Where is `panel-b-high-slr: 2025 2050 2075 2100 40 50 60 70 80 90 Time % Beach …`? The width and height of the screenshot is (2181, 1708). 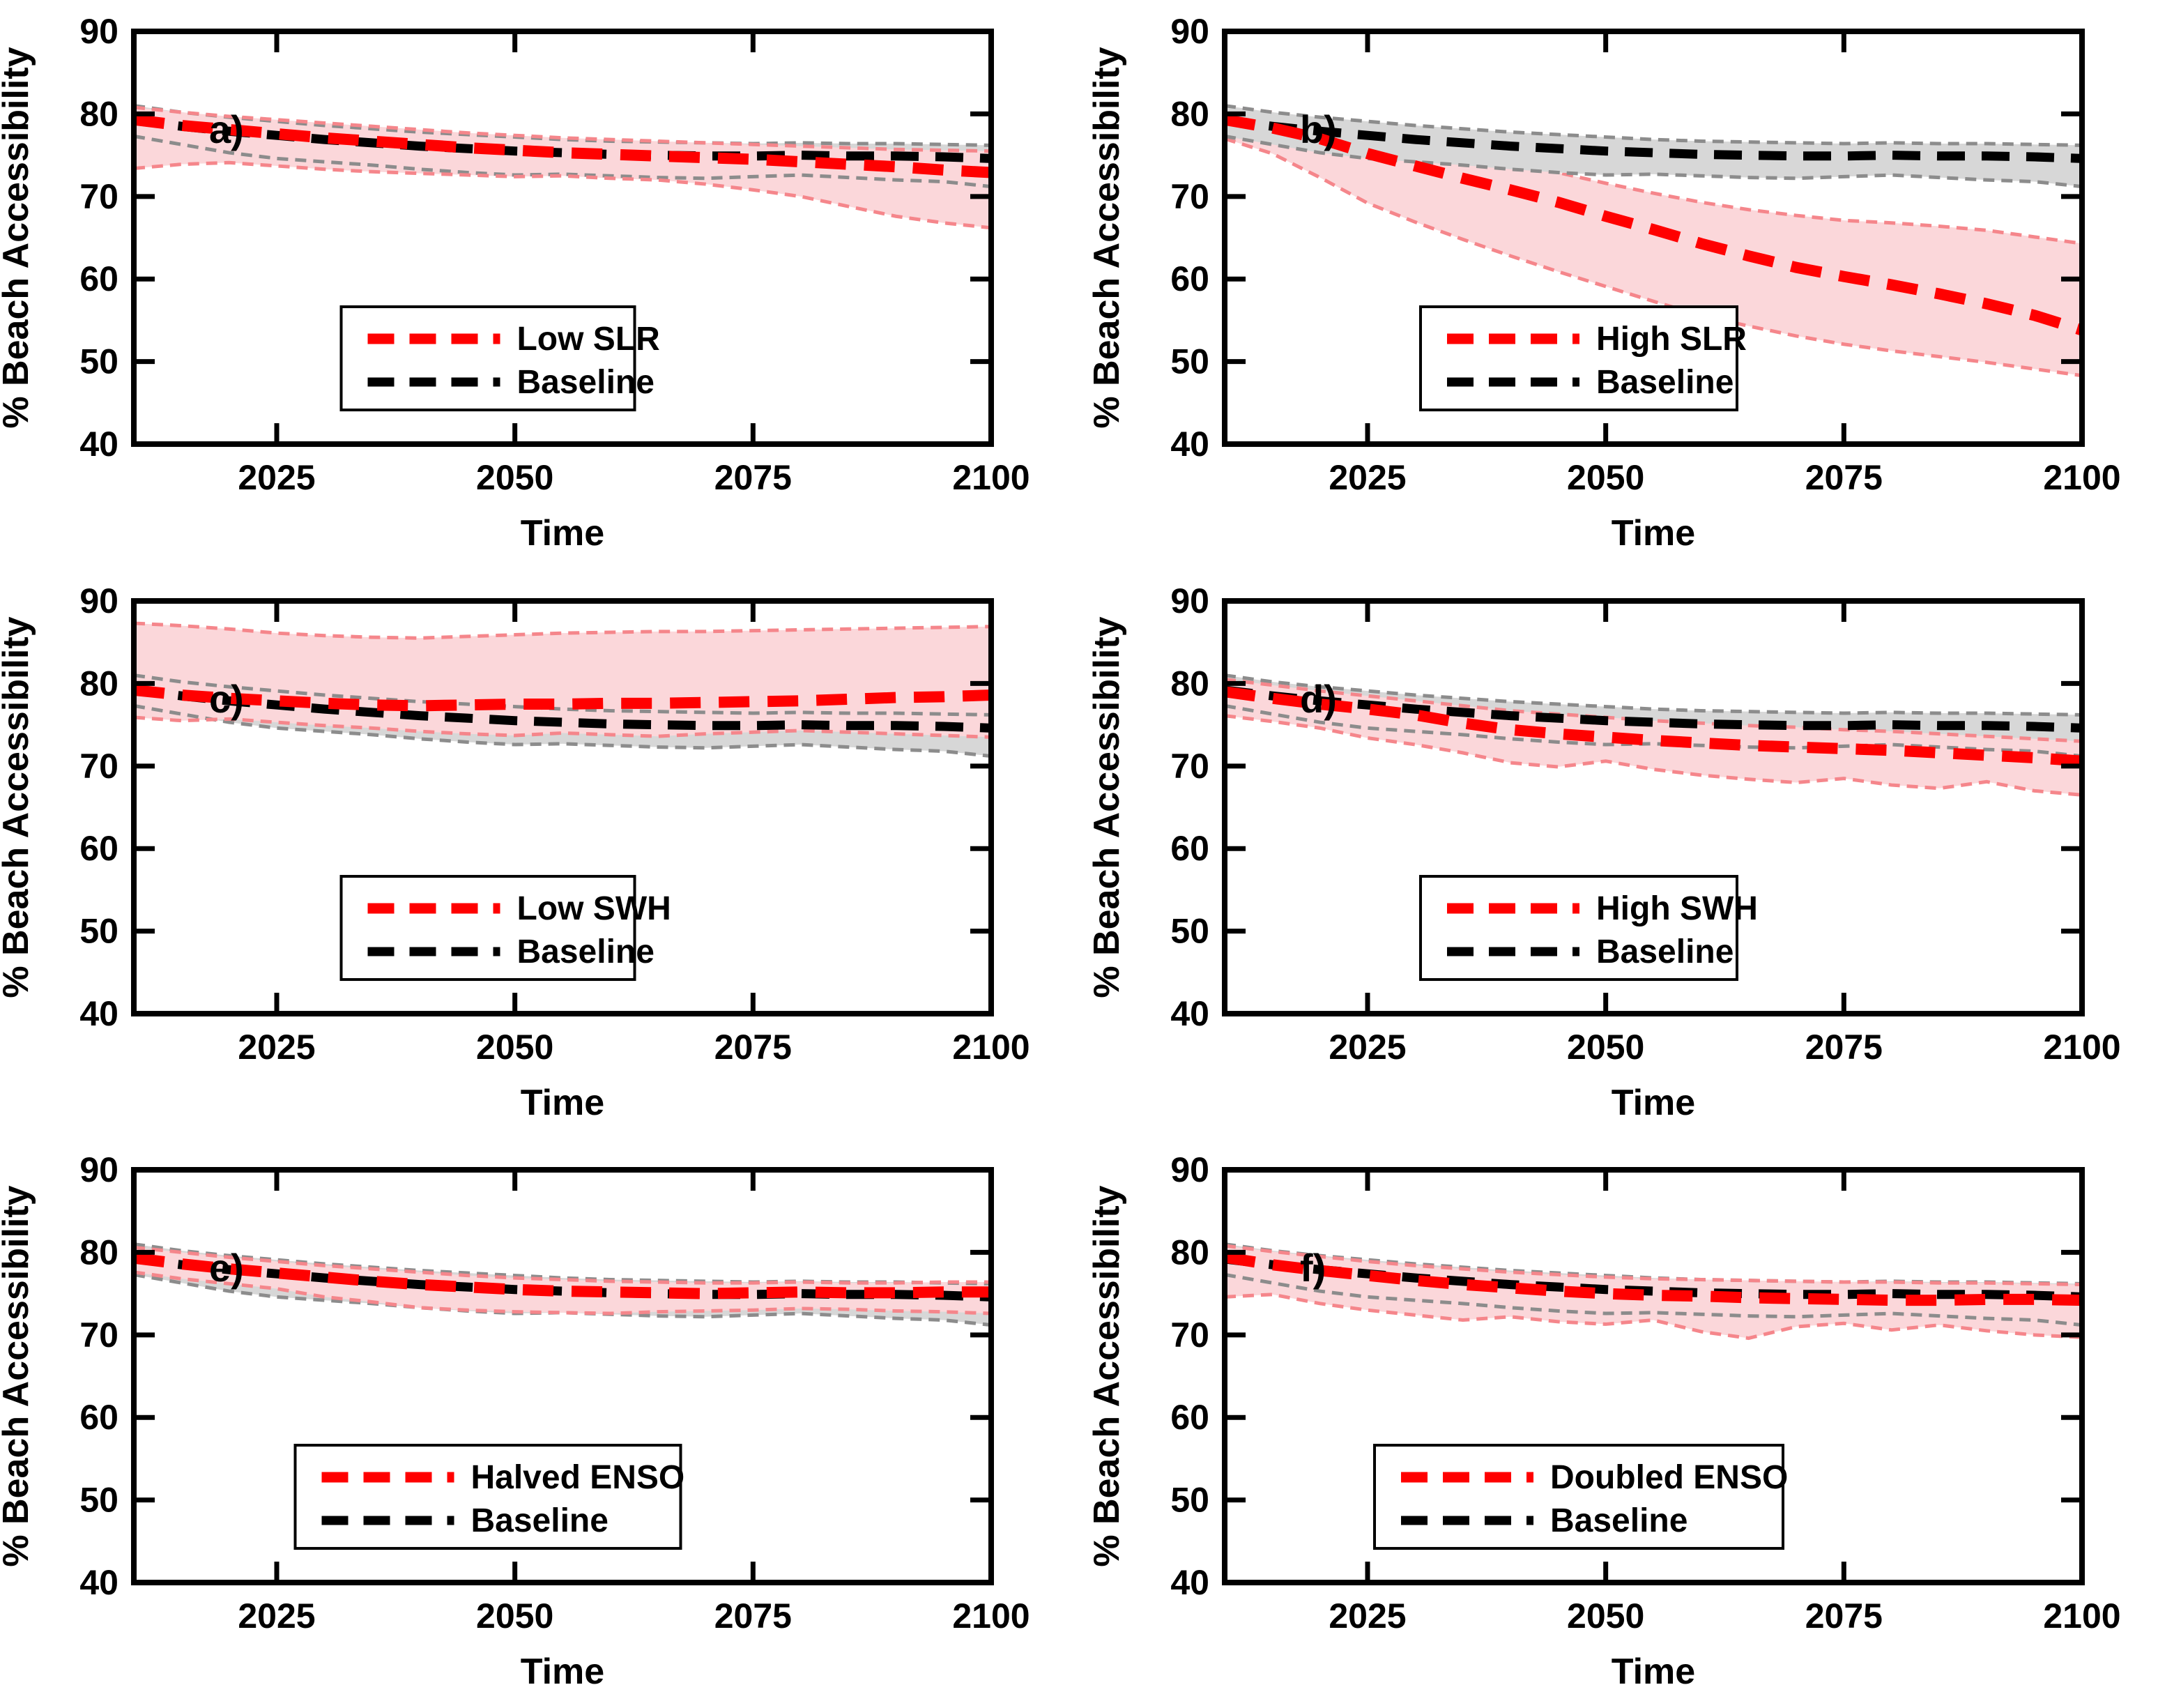
panel-b-high-slr: 2025 2050 2075 2100 40 50 60 70 80 90 Time % Beach … is located at coordinates (1606, 283).